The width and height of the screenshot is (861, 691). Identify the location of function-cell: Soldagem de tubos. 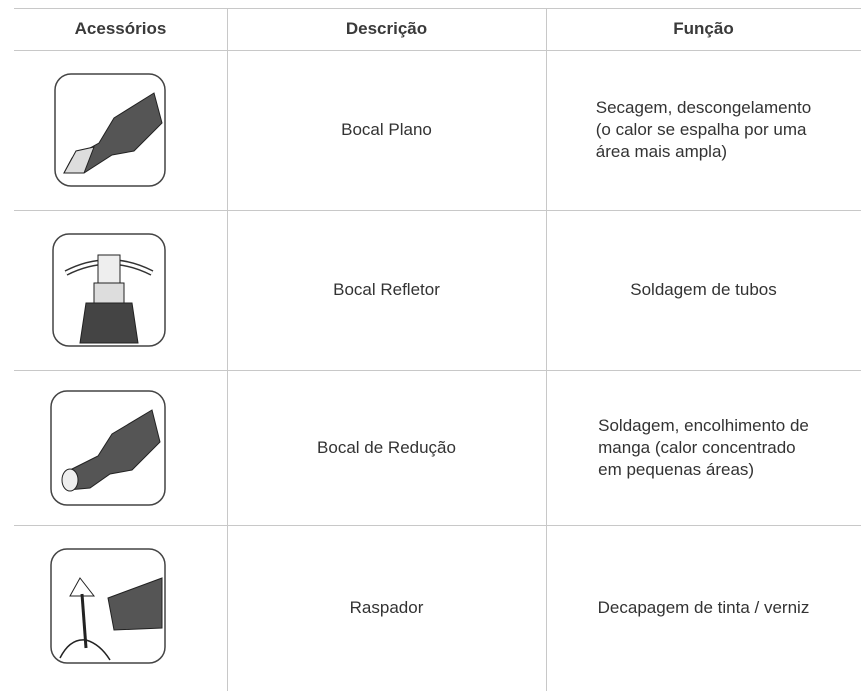
(703, 290).